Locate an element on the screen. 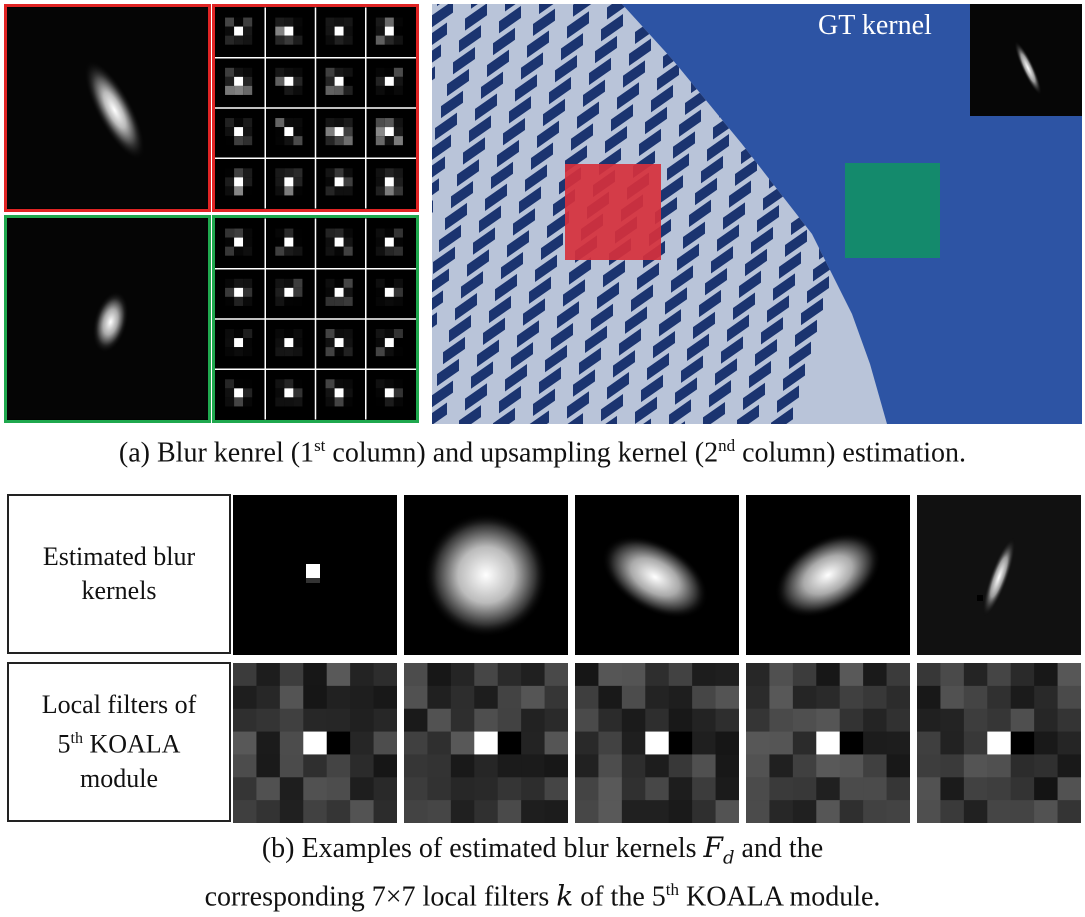 The image size is (1085, 917). upsampling-kernel-green-grid is located at coordinates (315, 319).